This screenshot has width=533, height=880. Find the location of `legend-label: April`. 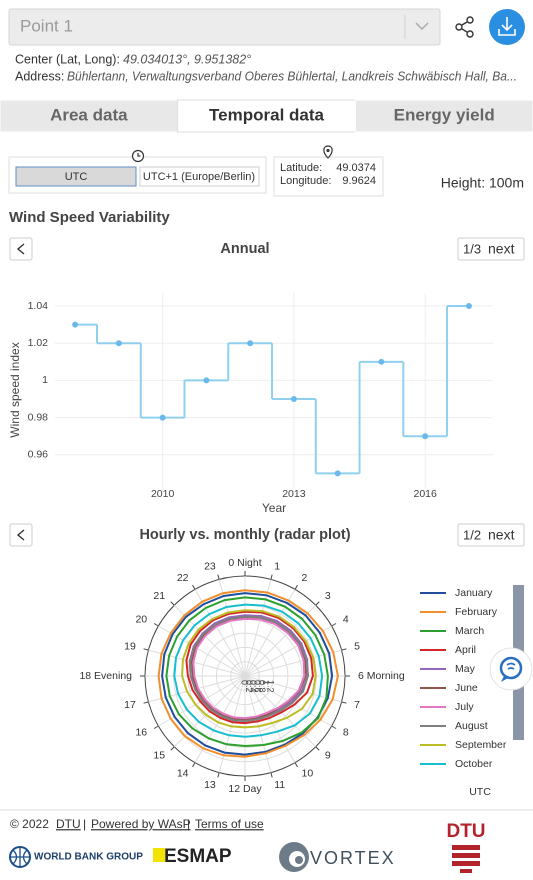

legend-label: April is located at coordinates (465, 650).